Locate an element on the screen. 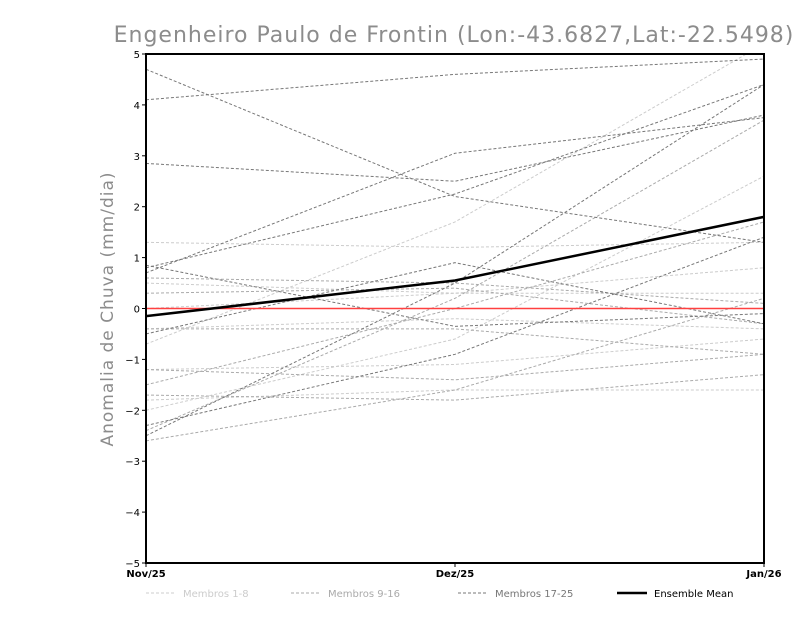 Image resolution: width=800 pixels, height=618 pixels. y-tick-label: 4 is located at coordinates (137, 106).